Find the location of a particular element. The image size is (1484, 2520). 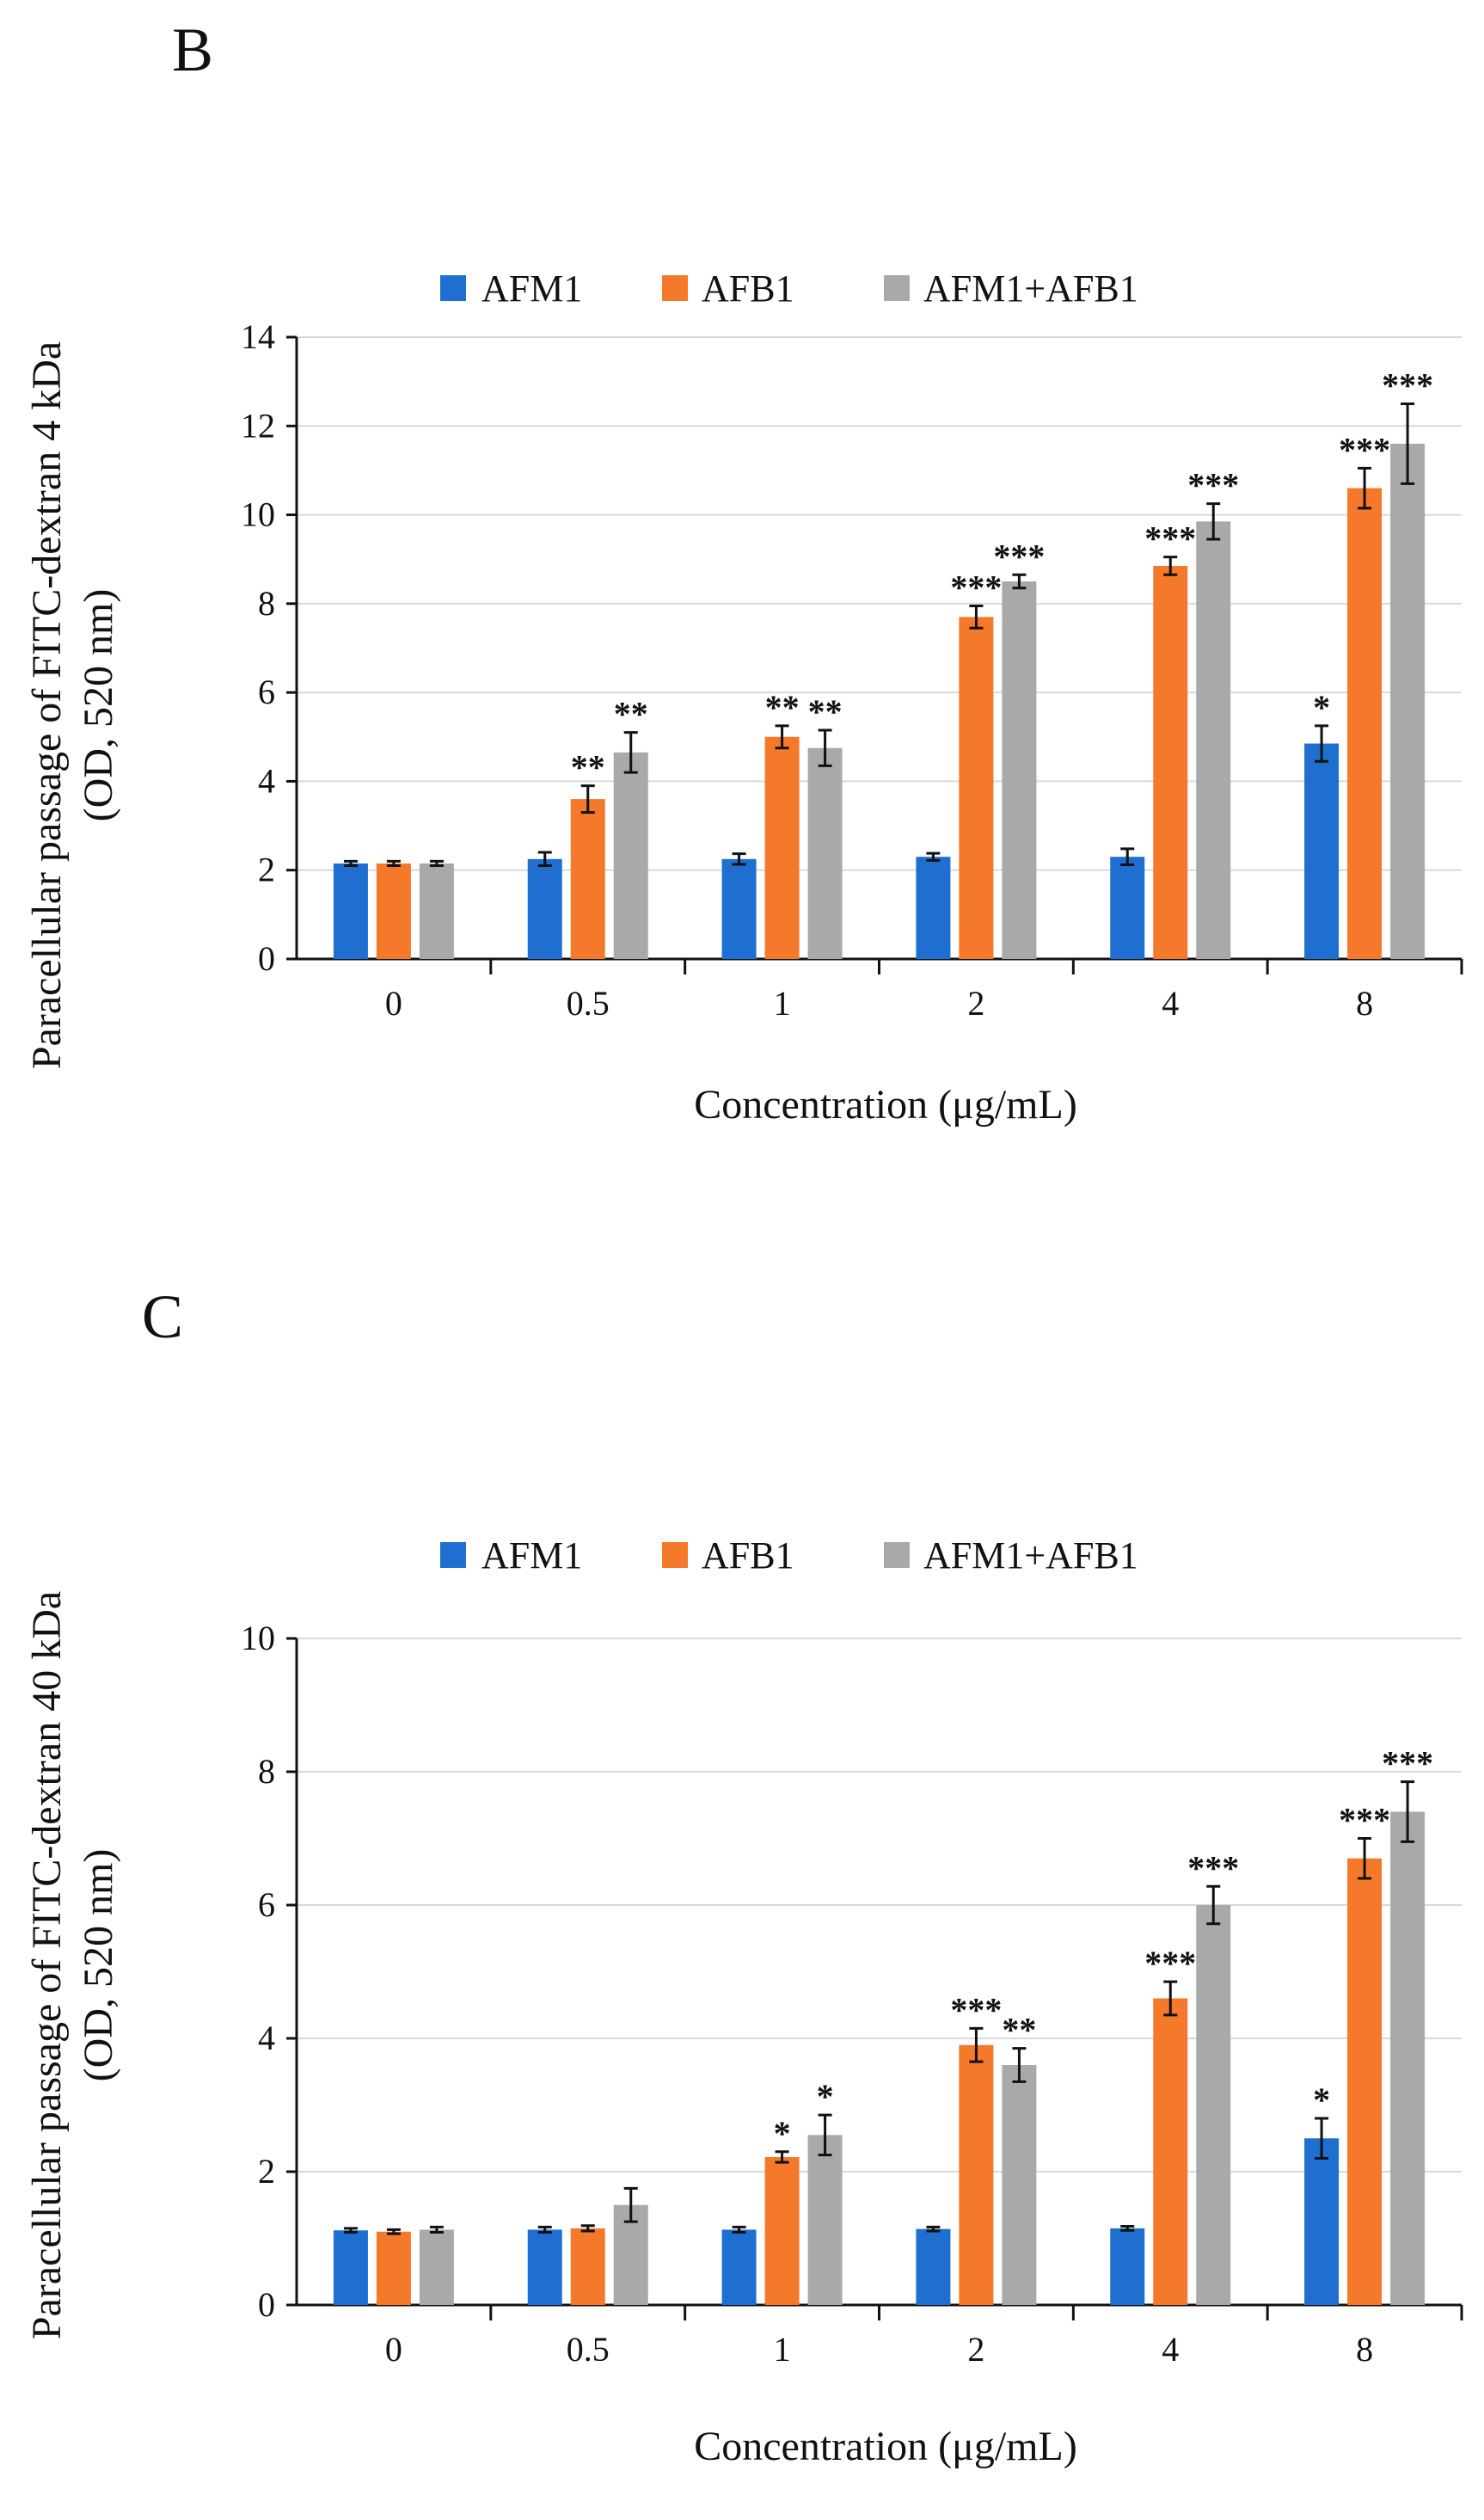

y-tick-label: 12 is located at coordinates (258, 426).